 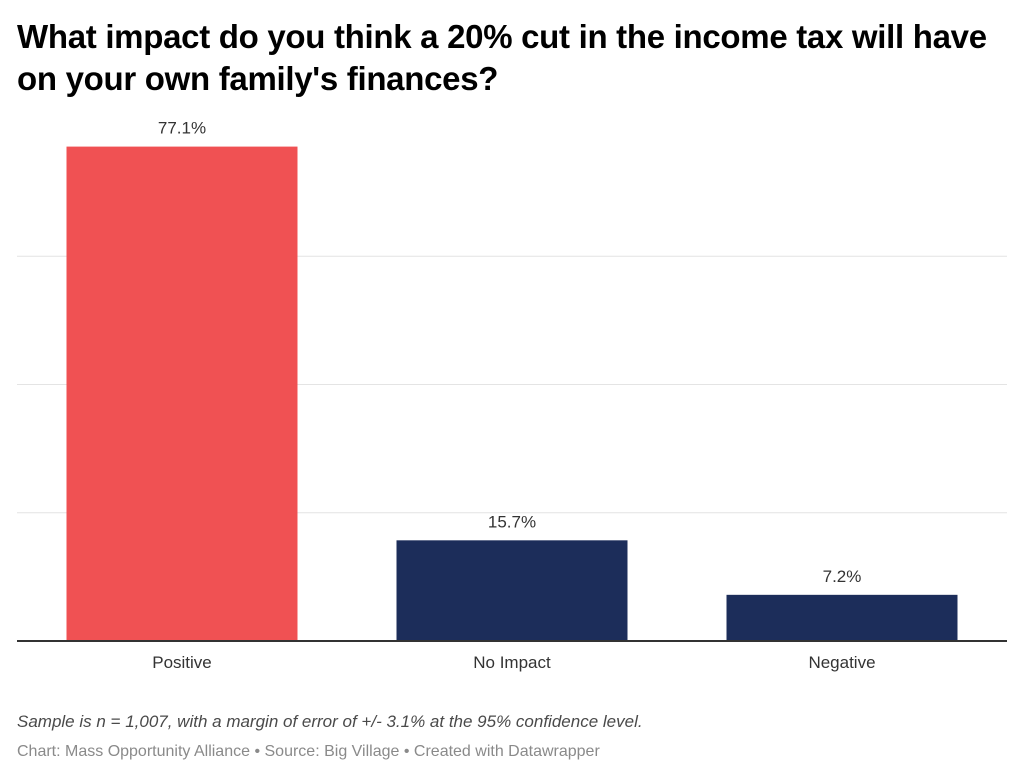 I want to click on category-labels: Positive No Impact Negative, so click(x=513, y=662).